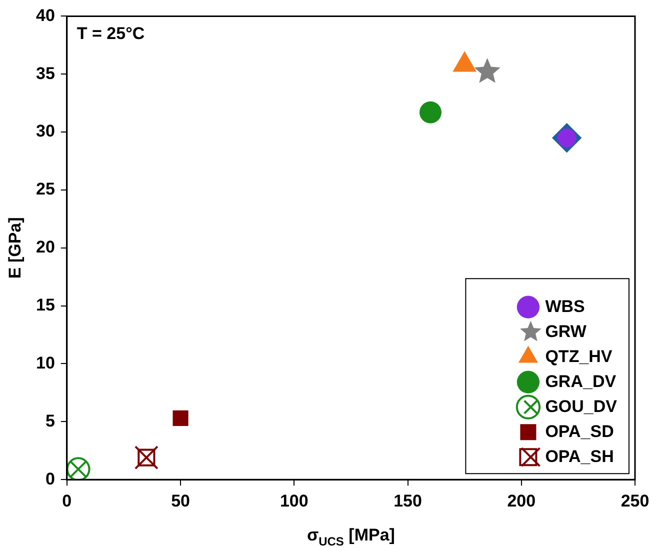 The height and width of the screenshot is (552, 657). Describe the element at coordinates (110, 33) in the screenshot. I see `annotation: T = 25°C` at that location.